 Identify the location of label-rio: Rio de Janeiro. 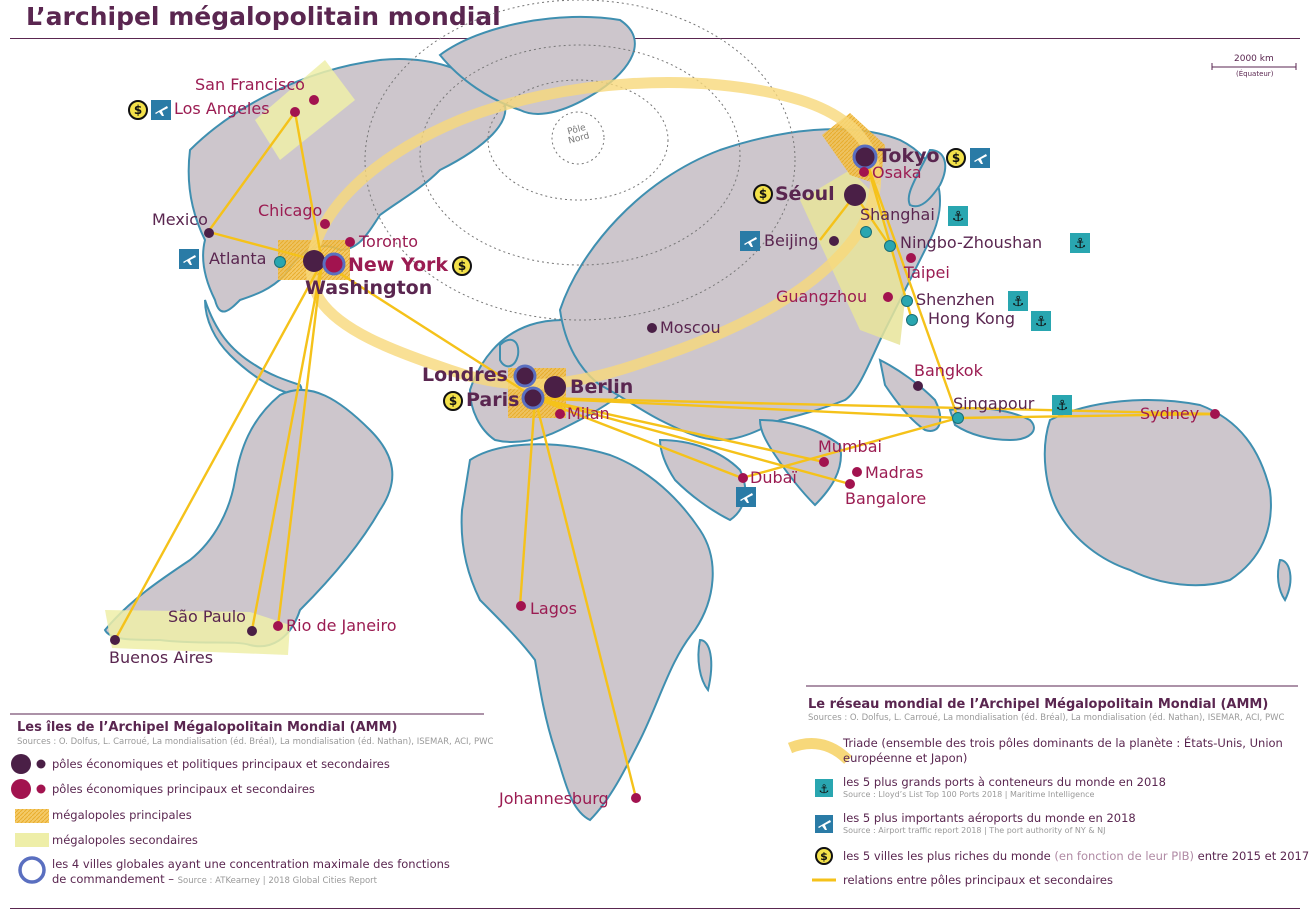
(341, 625).